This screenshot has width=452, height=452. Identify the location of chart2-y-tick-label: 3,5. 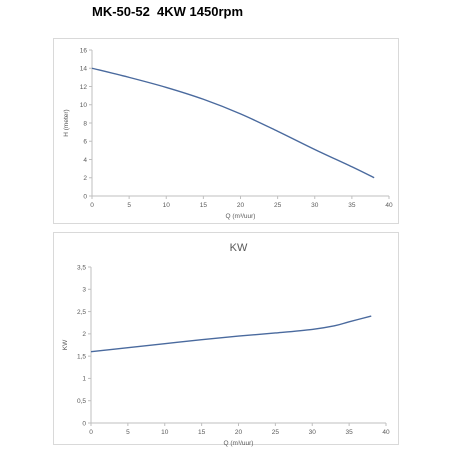
(81, 267).